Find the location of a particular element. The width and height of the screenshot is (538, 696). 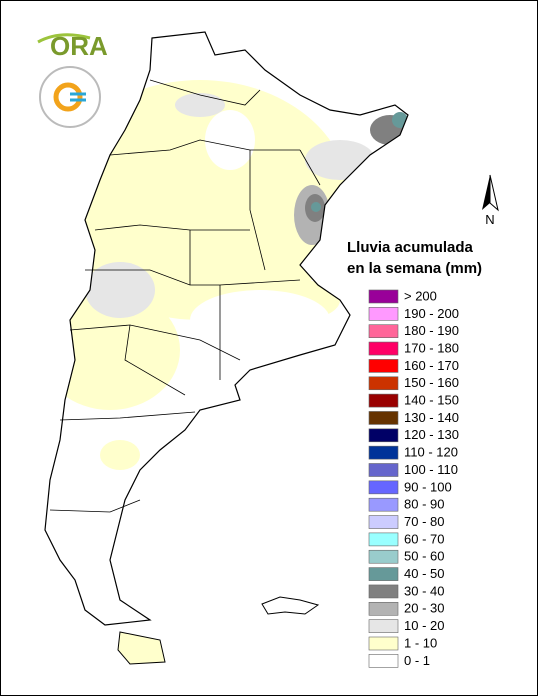

legend-label: 50 - 60 is located at coordinates (424, 556).